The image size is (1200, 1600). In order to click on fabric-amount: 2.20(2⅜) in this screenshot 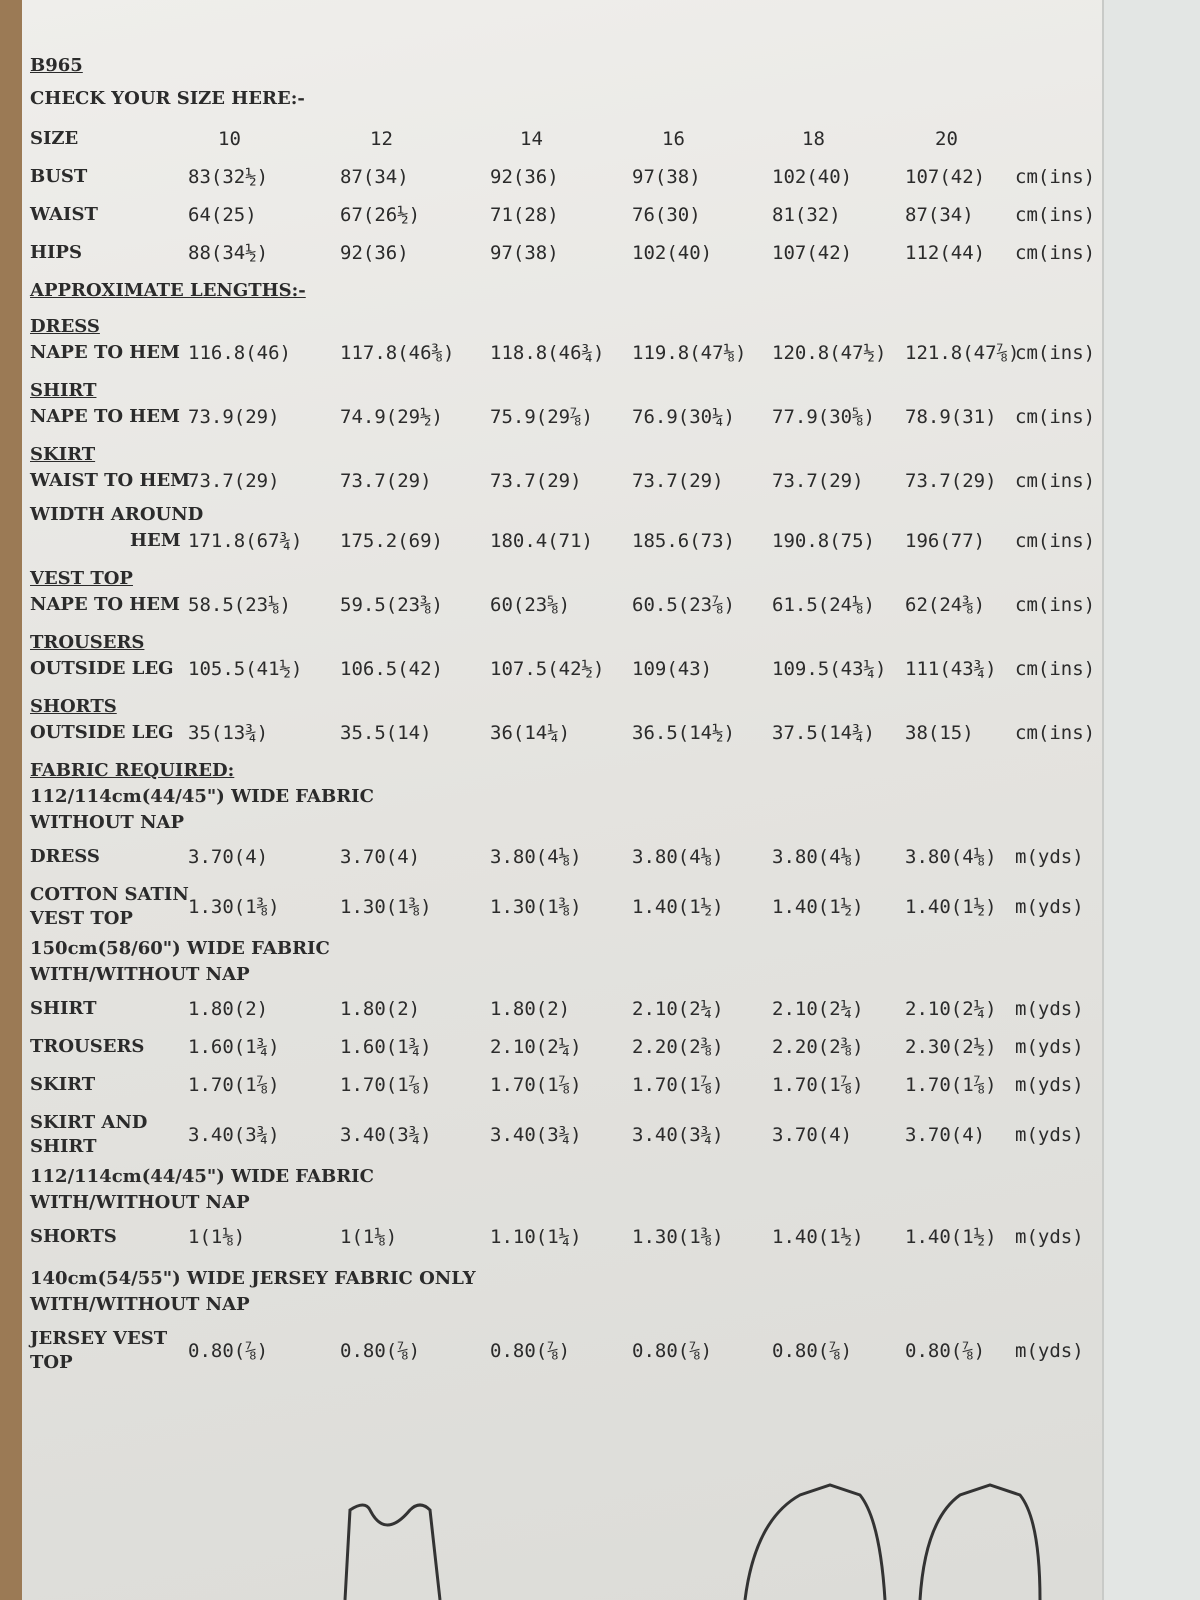, I will do `click(818, 1047)`.